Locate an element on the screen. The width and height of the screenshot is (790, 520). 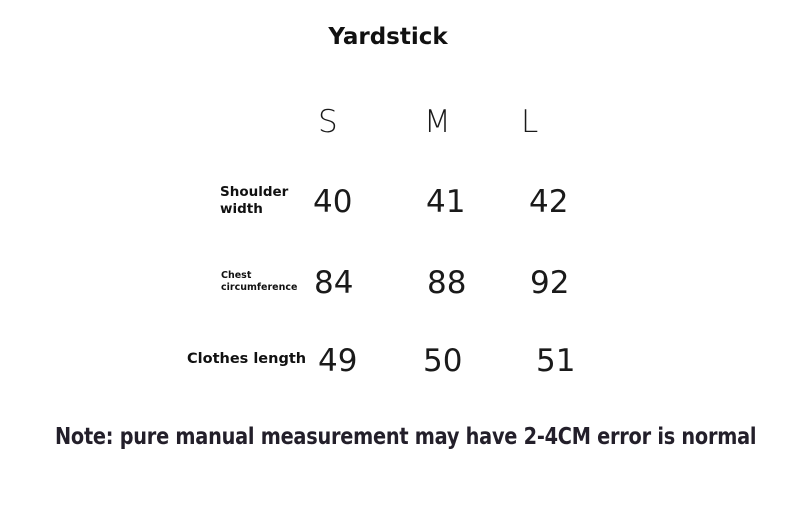
value-shoulder-m: 41 is located at coordinates (446, 202).